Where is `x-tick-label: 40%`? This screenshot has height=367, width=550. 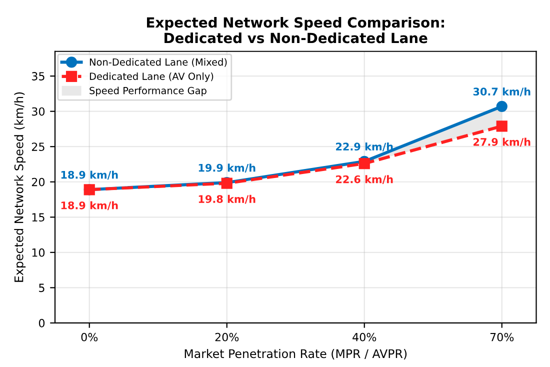
x-tick-label: 40% is located at coordinates (364, 337).